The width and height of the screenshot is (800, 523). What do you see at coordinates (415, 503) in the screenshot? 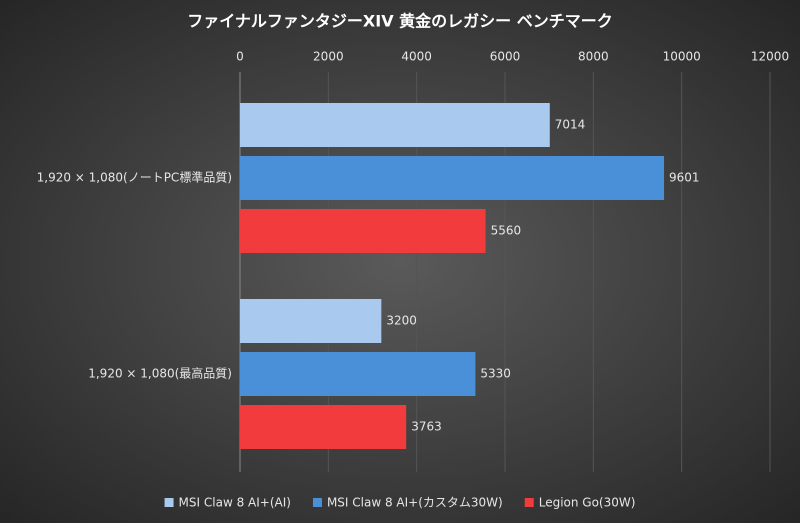
I see `legend-label: MSI Claw 8 AI+(カスタム30W)` at bounding box center [415, 503].